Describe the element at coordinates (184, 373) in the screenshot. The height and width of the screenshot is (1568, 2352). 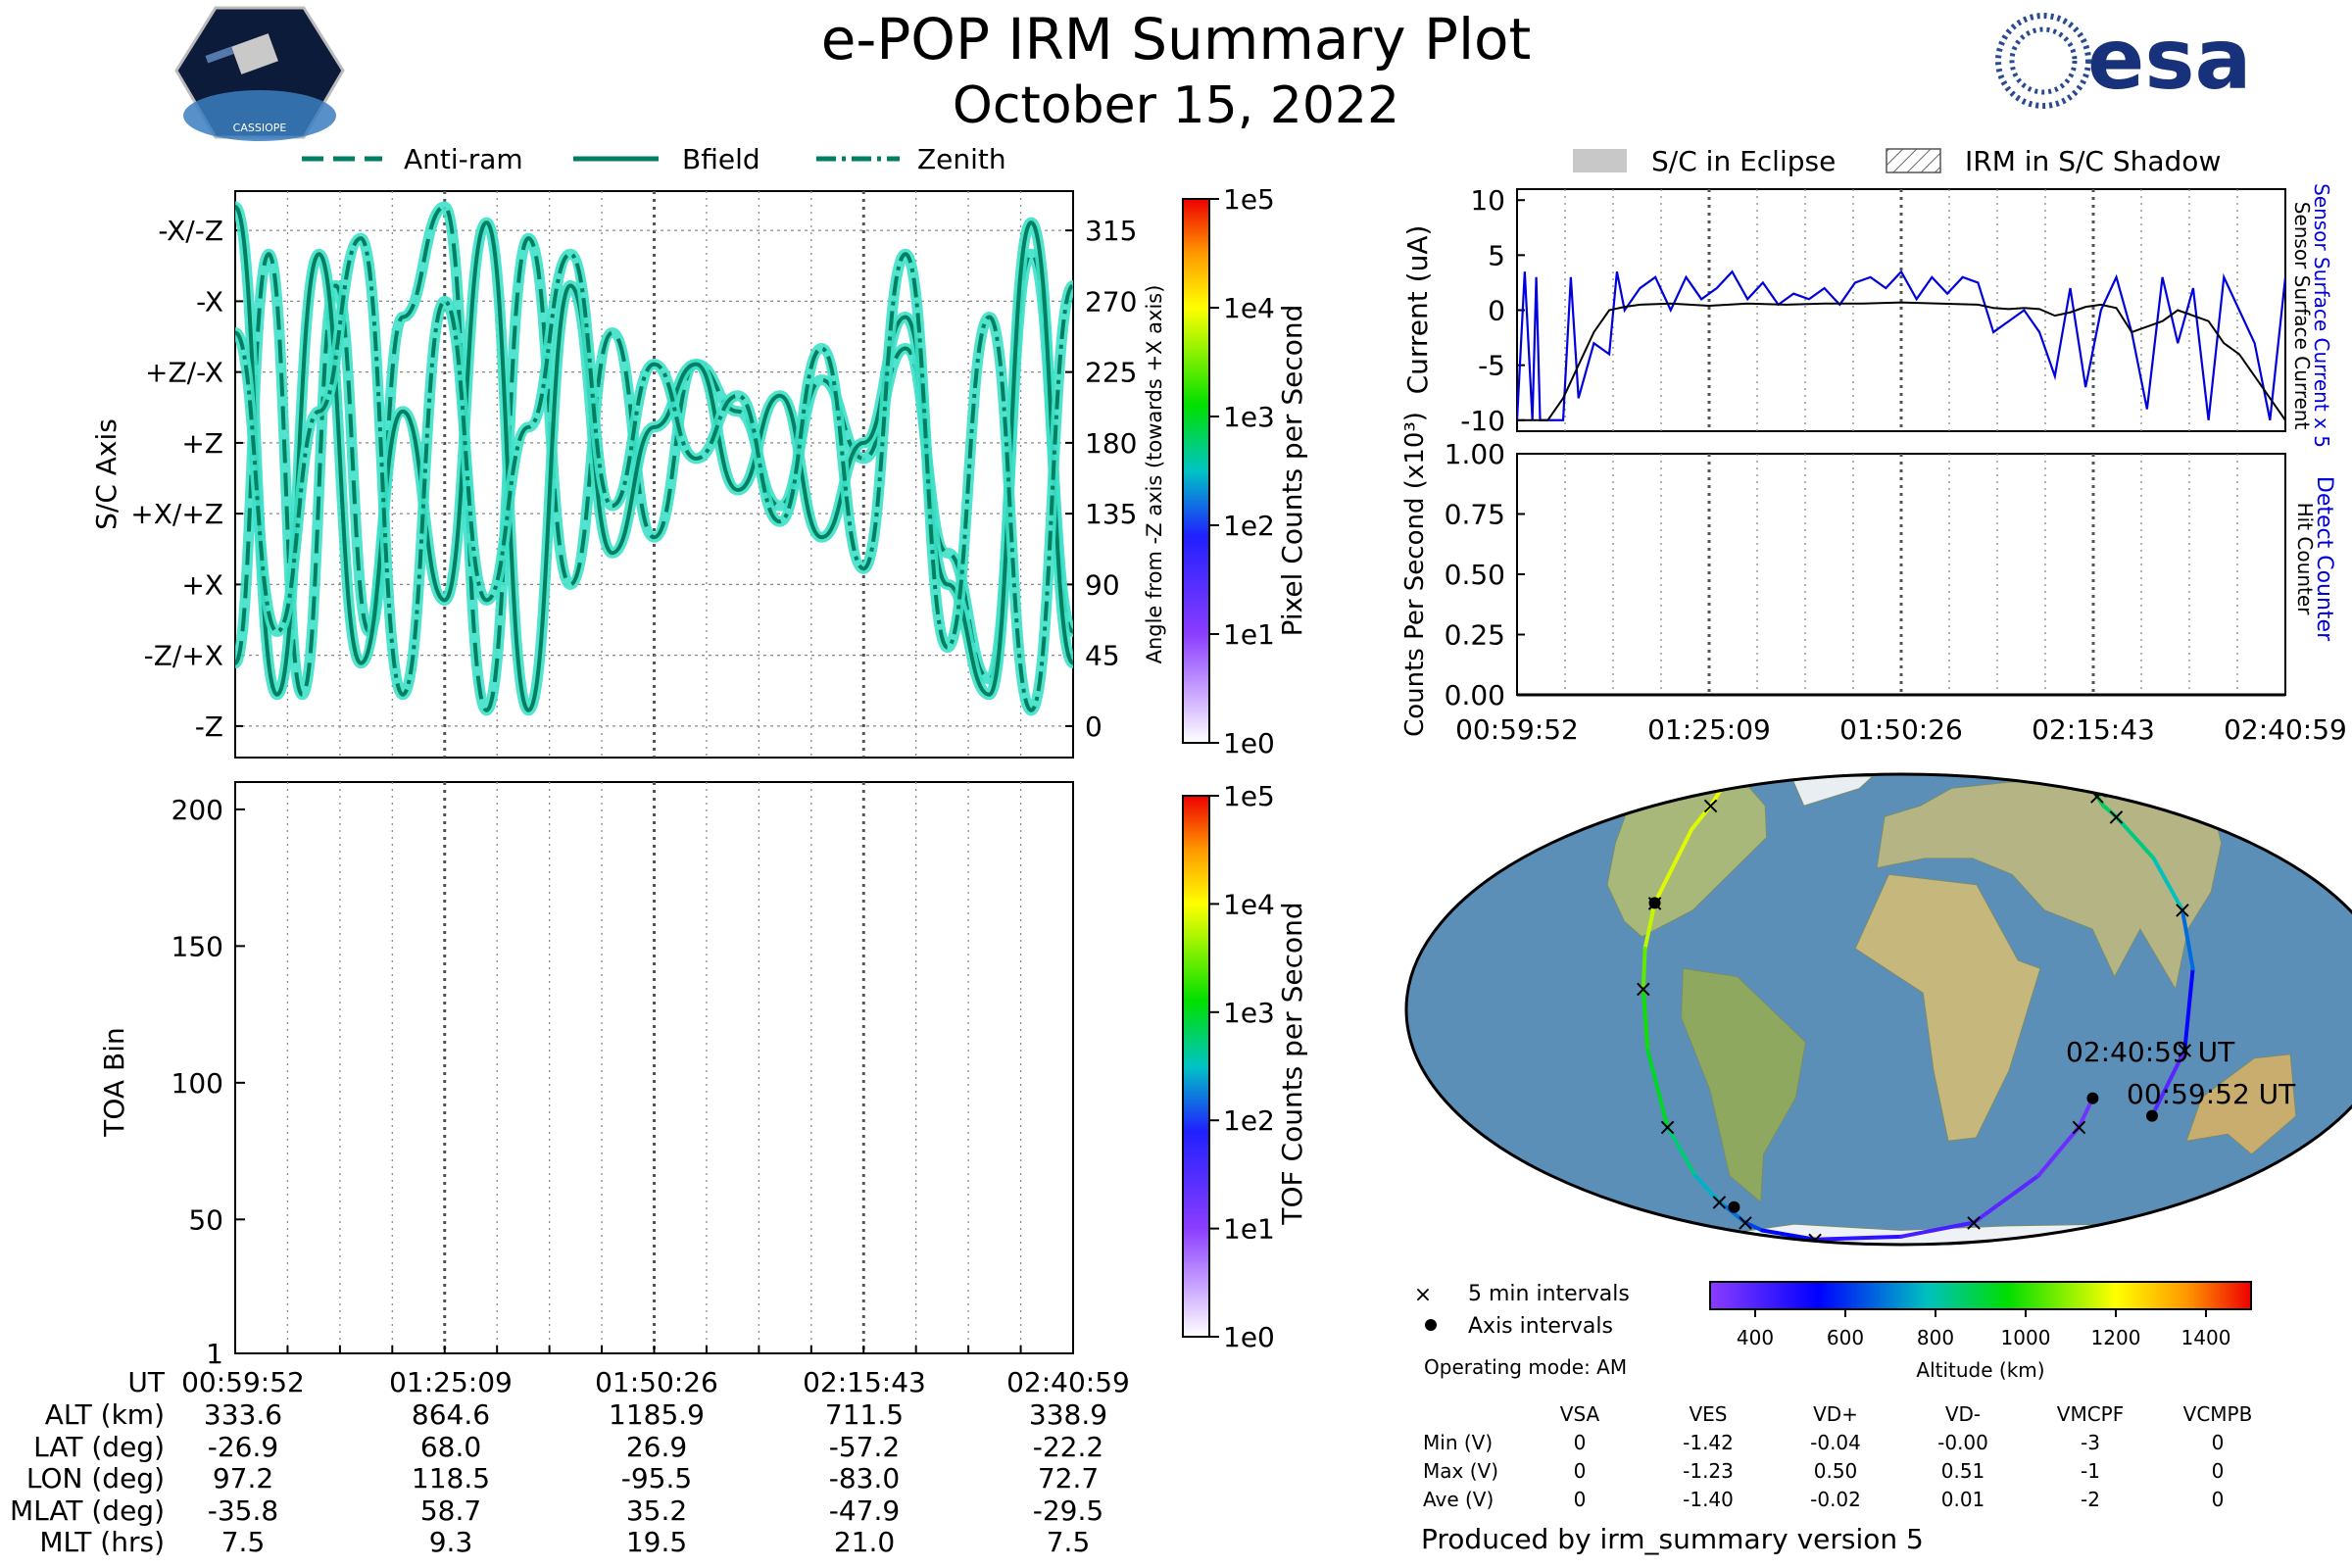
I see `y-tick-label: +Z/-X` at that location.